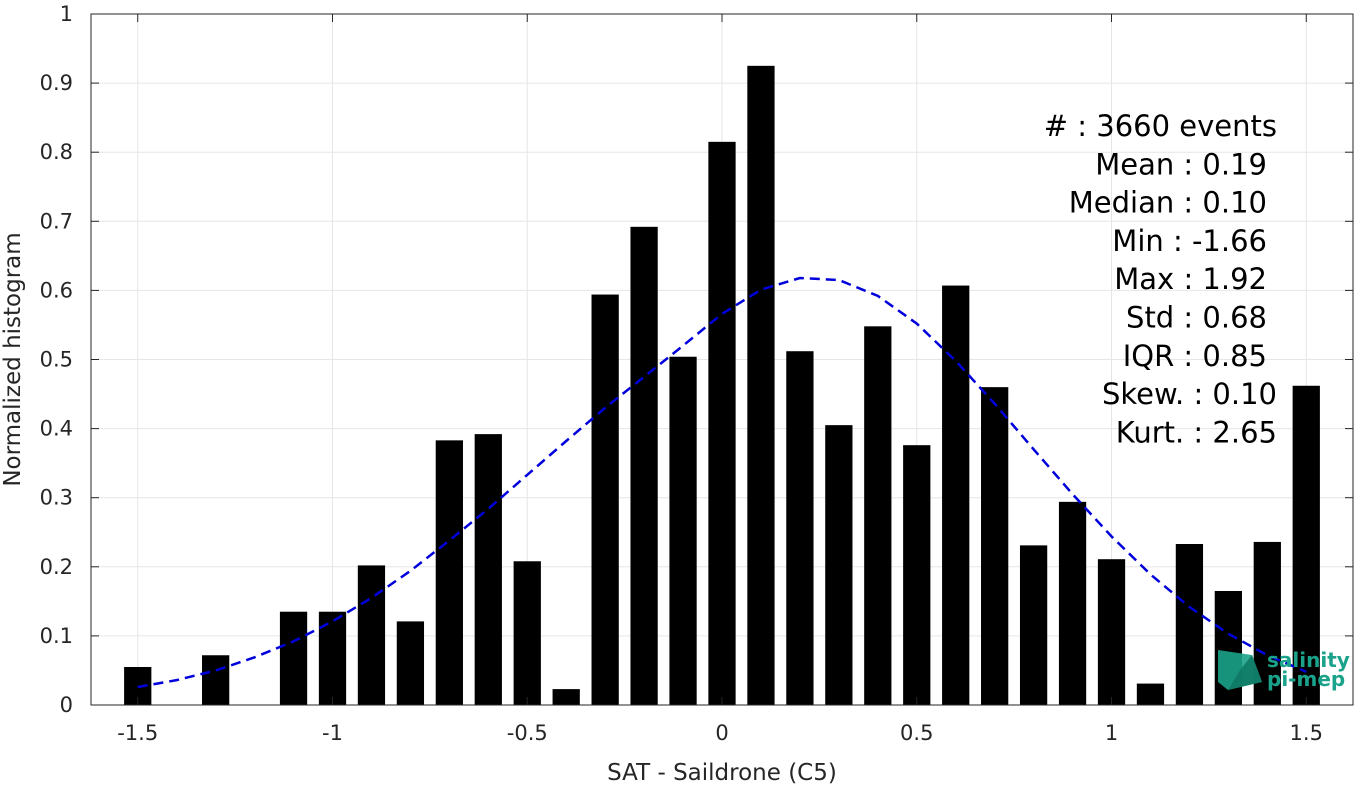  I want to click on x-tick-label: -1, so click(332, 733).